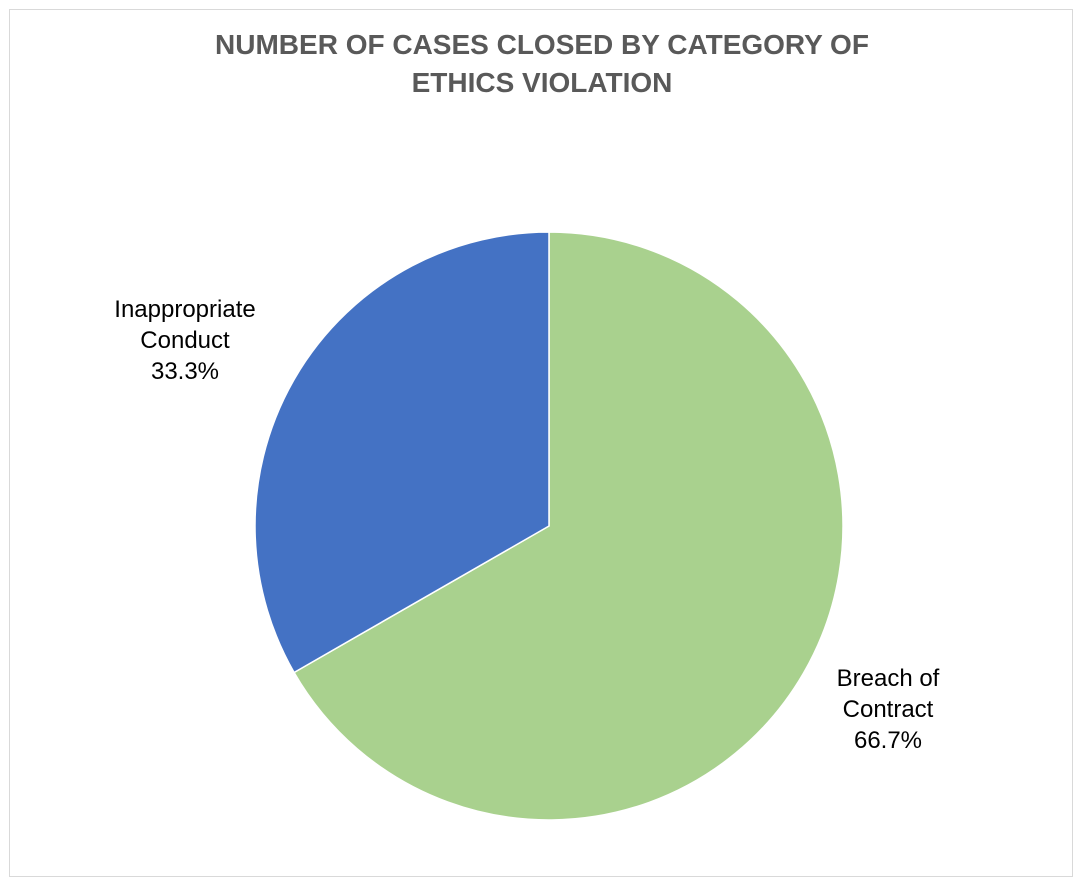  What do you see at coordinates (542, 44) in the screenshot?
I see `chart-title-line-1: NUMBER OF CASES CLOSED BY CATEGORY OF` at bounding box center [542, 44].